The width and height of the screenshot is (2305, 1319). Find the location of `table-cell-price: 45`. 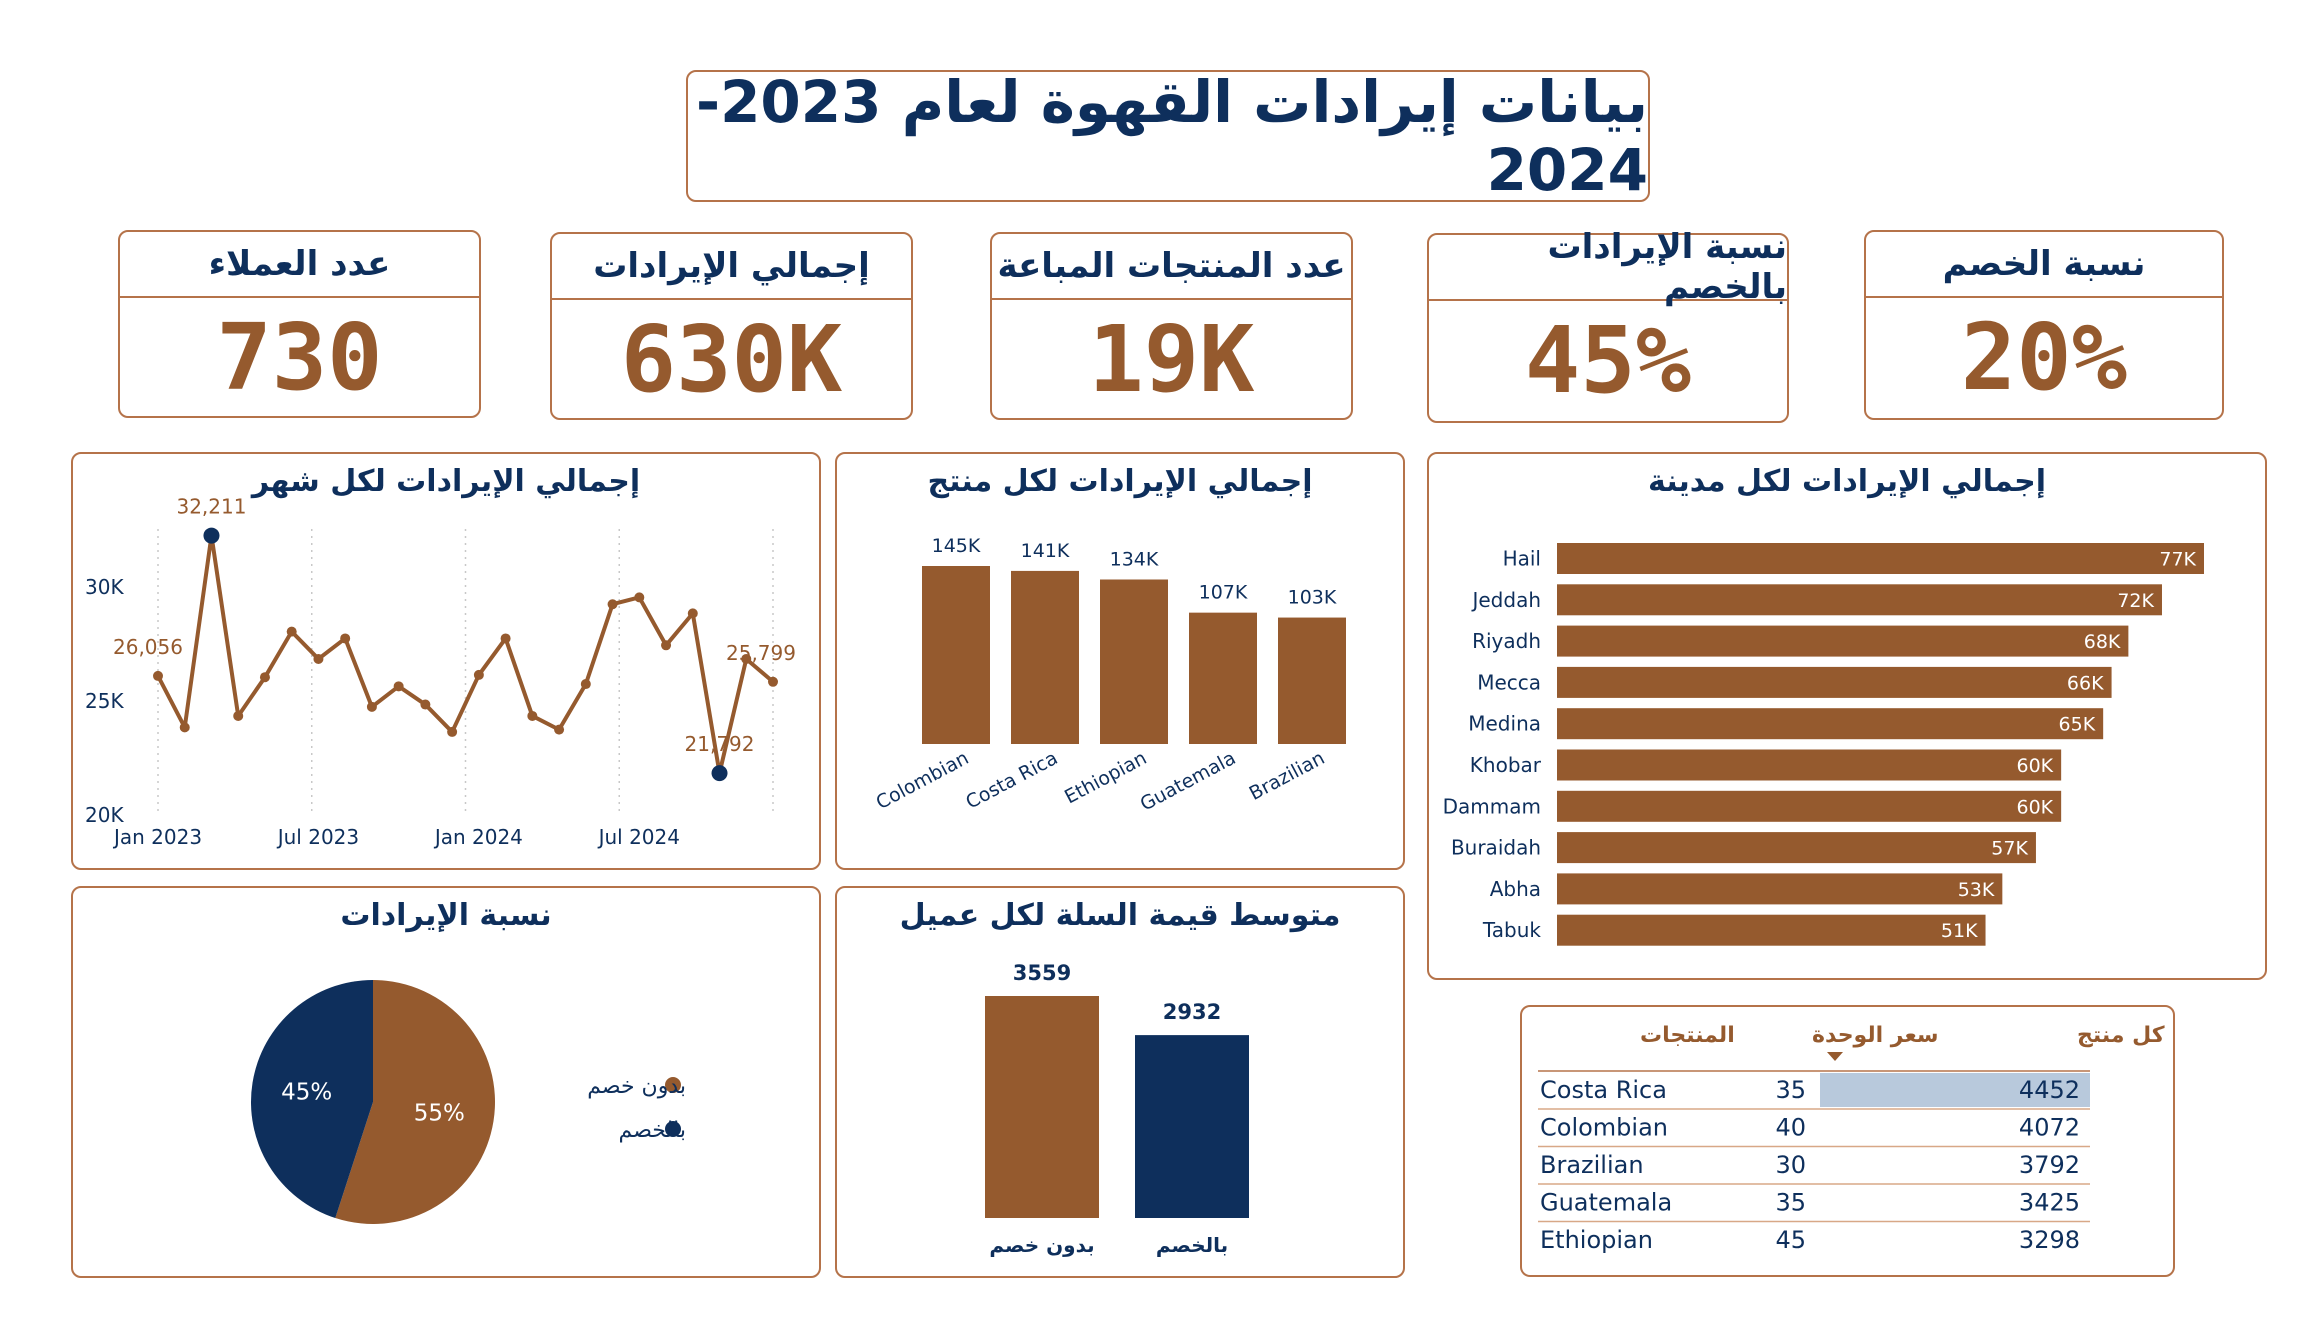

table-cell-price: 45 is located at coordinates (1790, 1240).